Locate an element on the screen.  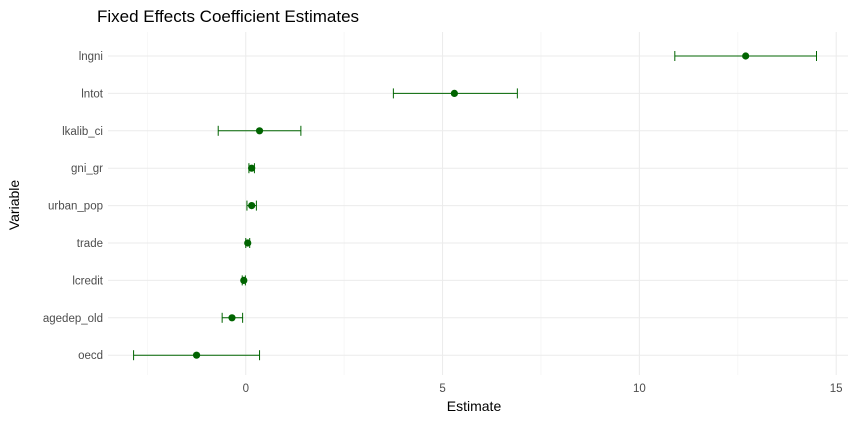
x-tick-label: 5 is located at coordinates (442, 389).